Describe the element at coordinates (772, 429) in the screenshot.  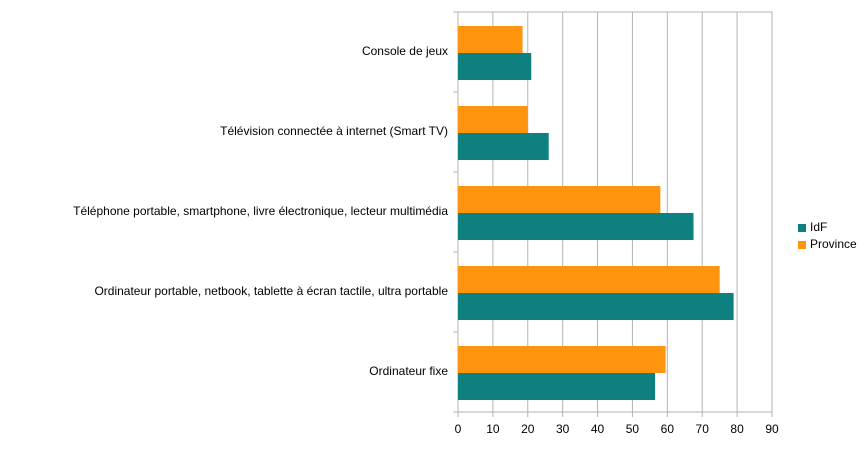
I see `x-tick-label: 90` at that location.